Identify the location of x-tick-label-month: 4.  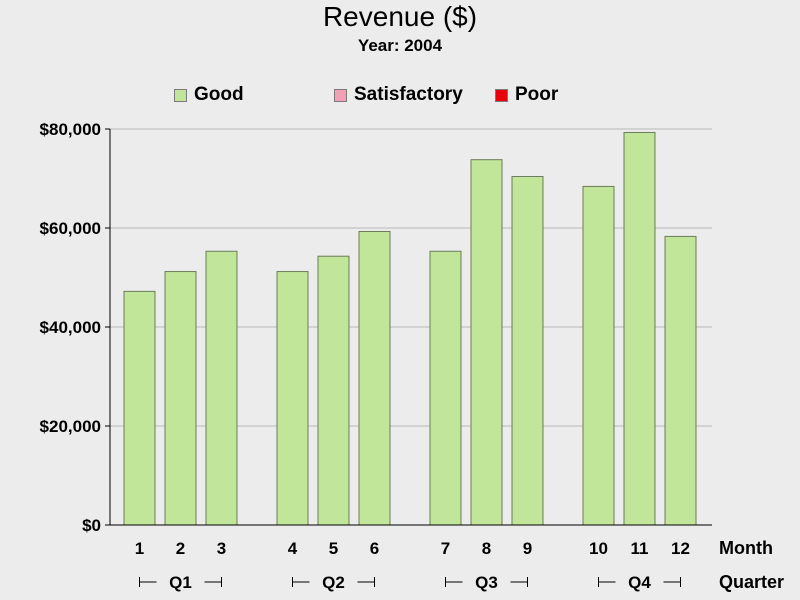
(293, 548).